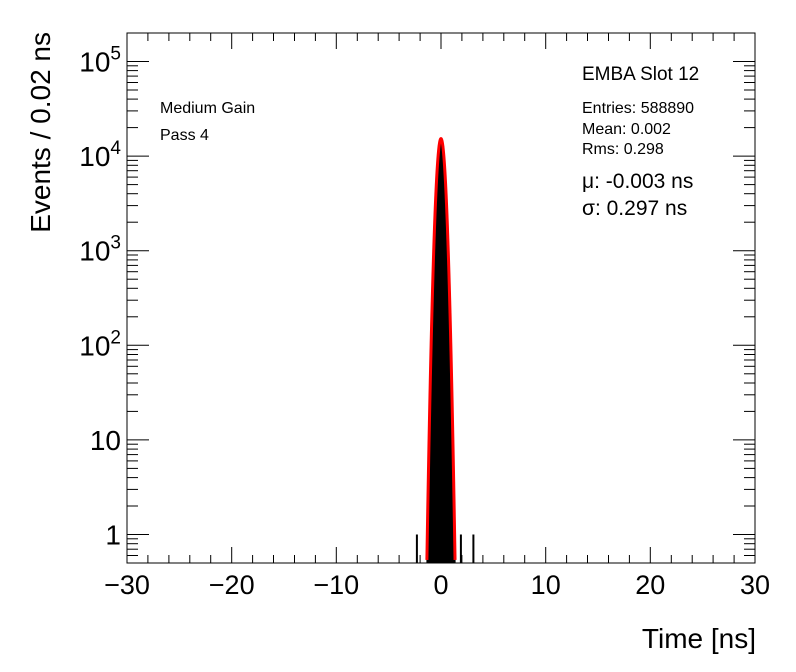 This screenshot has height=672, width=796. What do you see at coordinates (232, 585) in the screenshot?
I see `x-tick-label: −20` at bounding box center [232, 585].